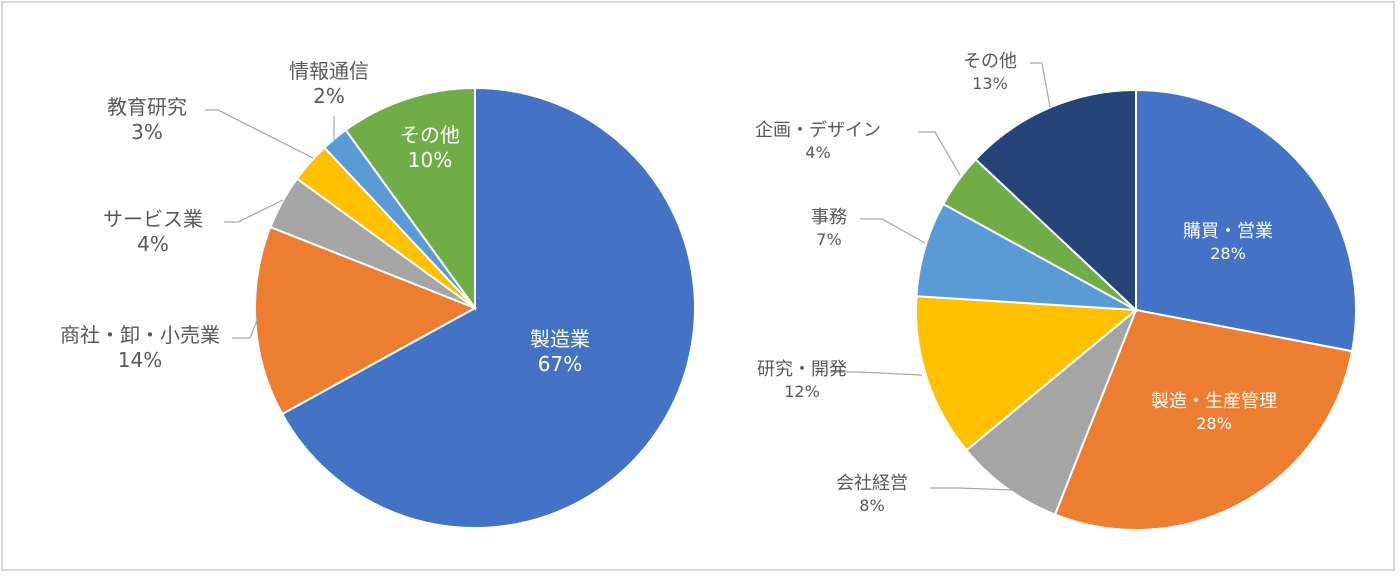 Image resolution: width=1400 pixels, height=576 pixels. I want to click on leader-line-kikaku, so click(939, 153).